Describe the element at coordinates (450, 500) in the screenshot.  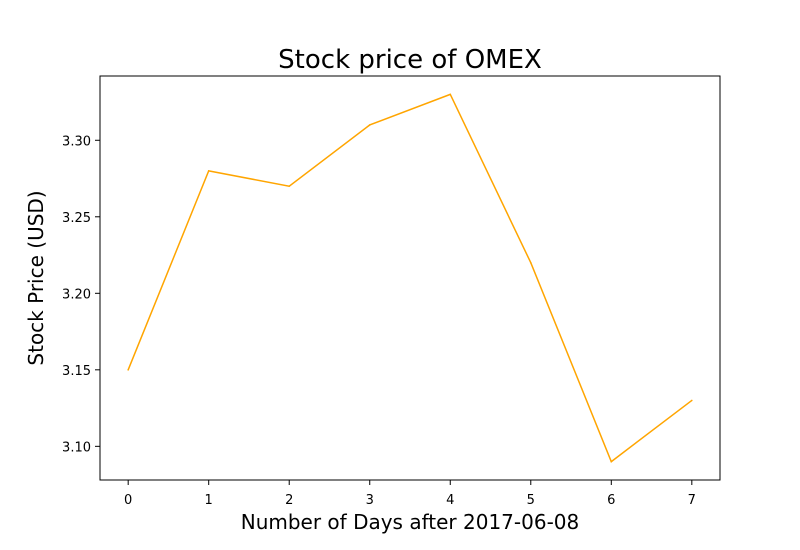
I see `x-tick-label: 4` at that location.